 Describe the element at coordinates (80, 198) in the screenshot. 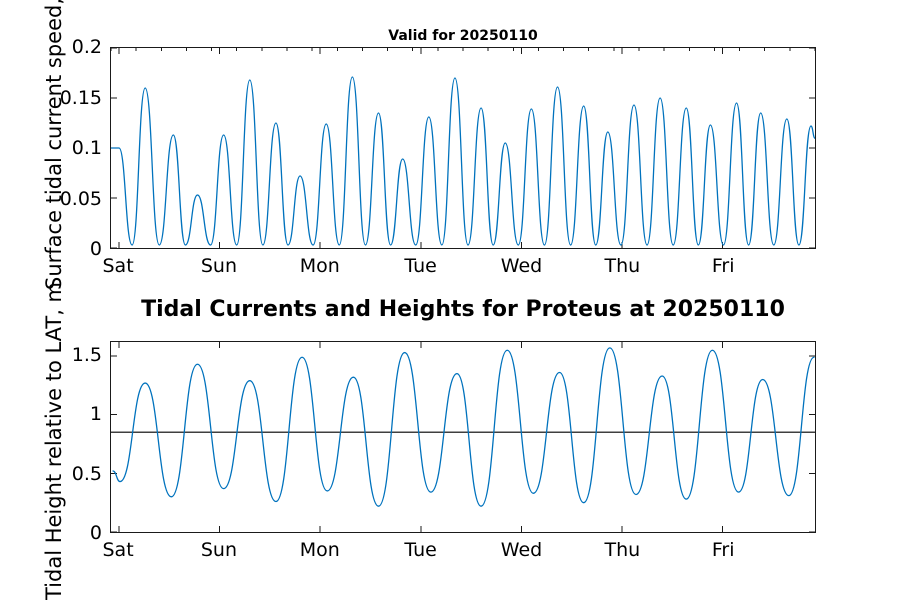

I see `y-tick-label: 0.05` at that location.